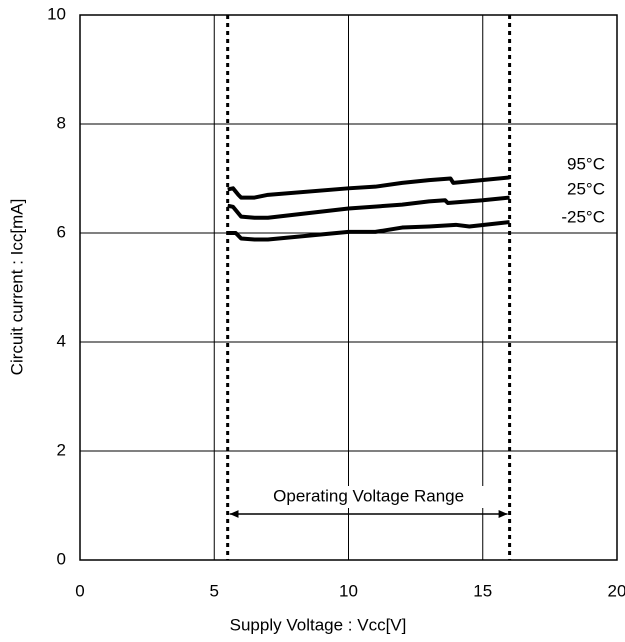  Describe the element at coordinates (16, 287) in the screenshot. I see `y-axis-label: Circuit current : Icc[mA]` at that location.